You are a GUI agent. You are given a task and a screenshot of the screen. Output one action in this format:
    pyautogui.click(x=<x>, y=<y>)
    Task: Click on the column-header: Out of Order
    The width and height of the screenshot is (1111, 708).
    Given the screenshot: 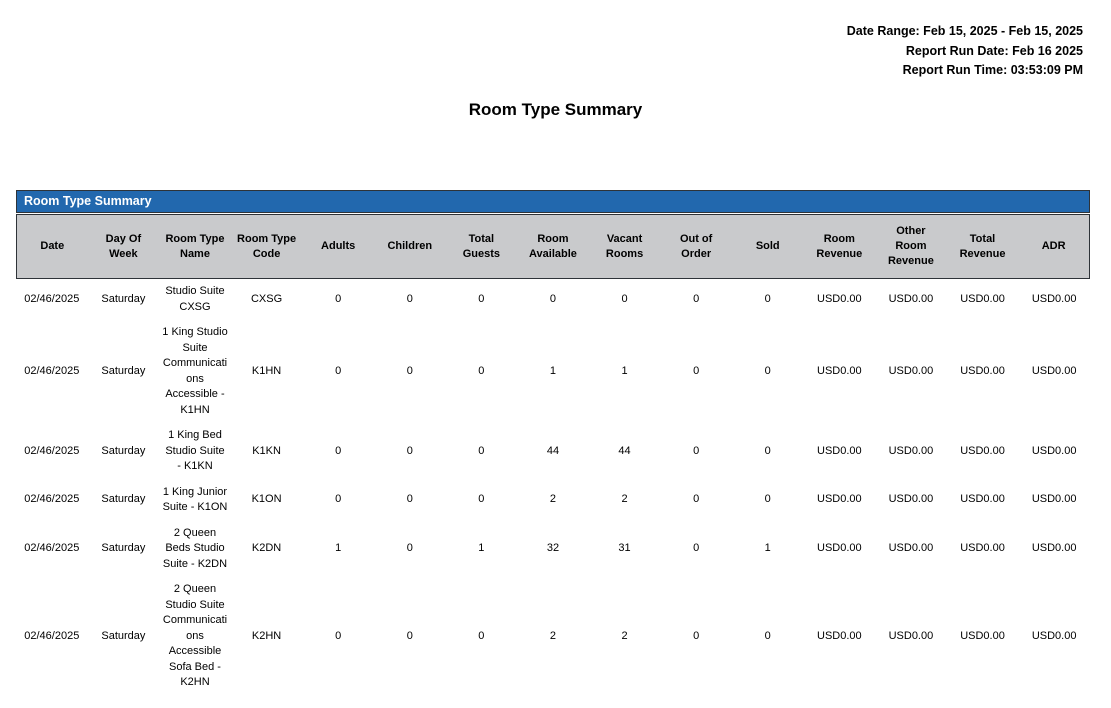 What is the action you would take?
    pyautogui.click(x=696, y=246)
    